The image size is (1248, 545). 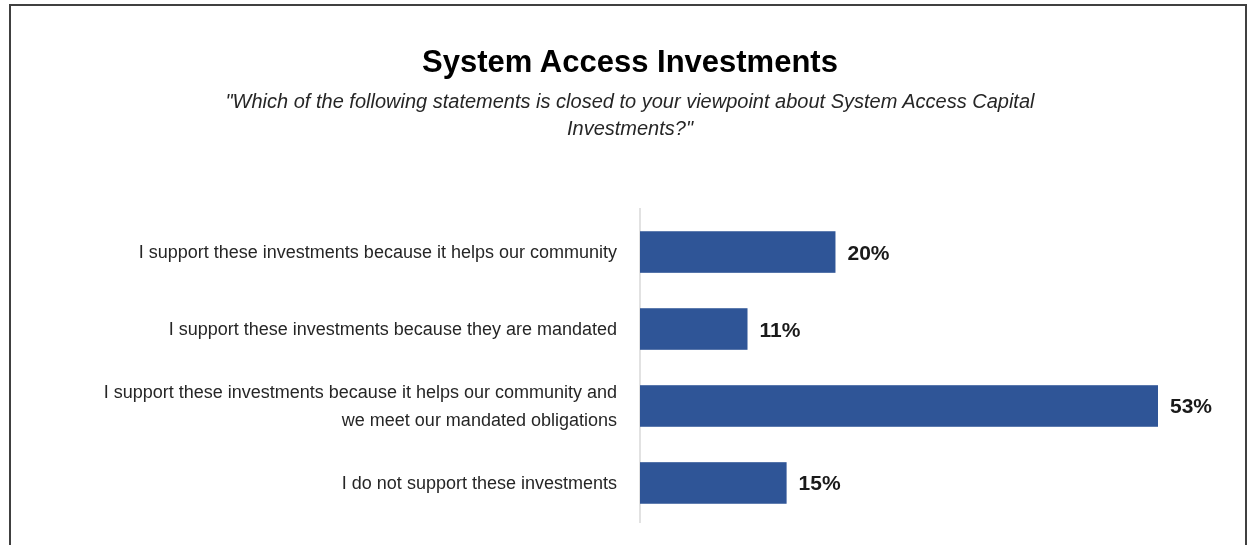 I want to click on y-tick-label: I support these investments because it helps our community, so click(x=377, y=252).